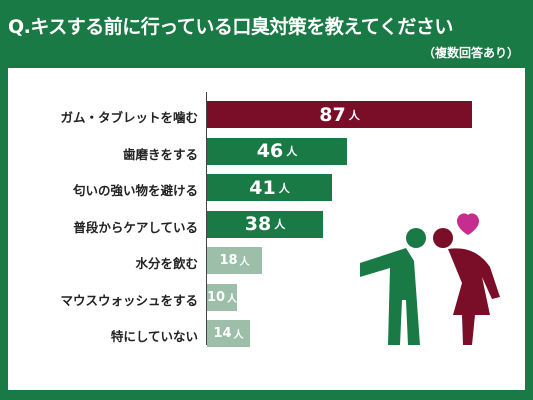  What do you see at coordinates (470, 53) in the screenshot?
I see `chart-note: （複数回答あり）` at bounding box center [470, 53].